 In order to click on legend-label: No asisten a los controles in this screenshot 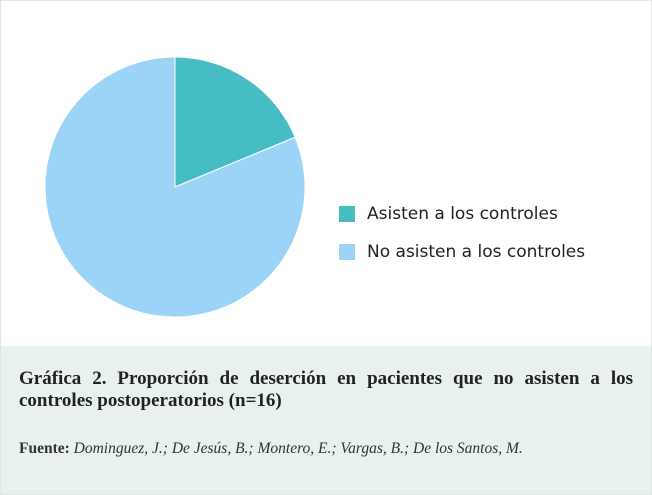, I will do `click(476, 252)`.